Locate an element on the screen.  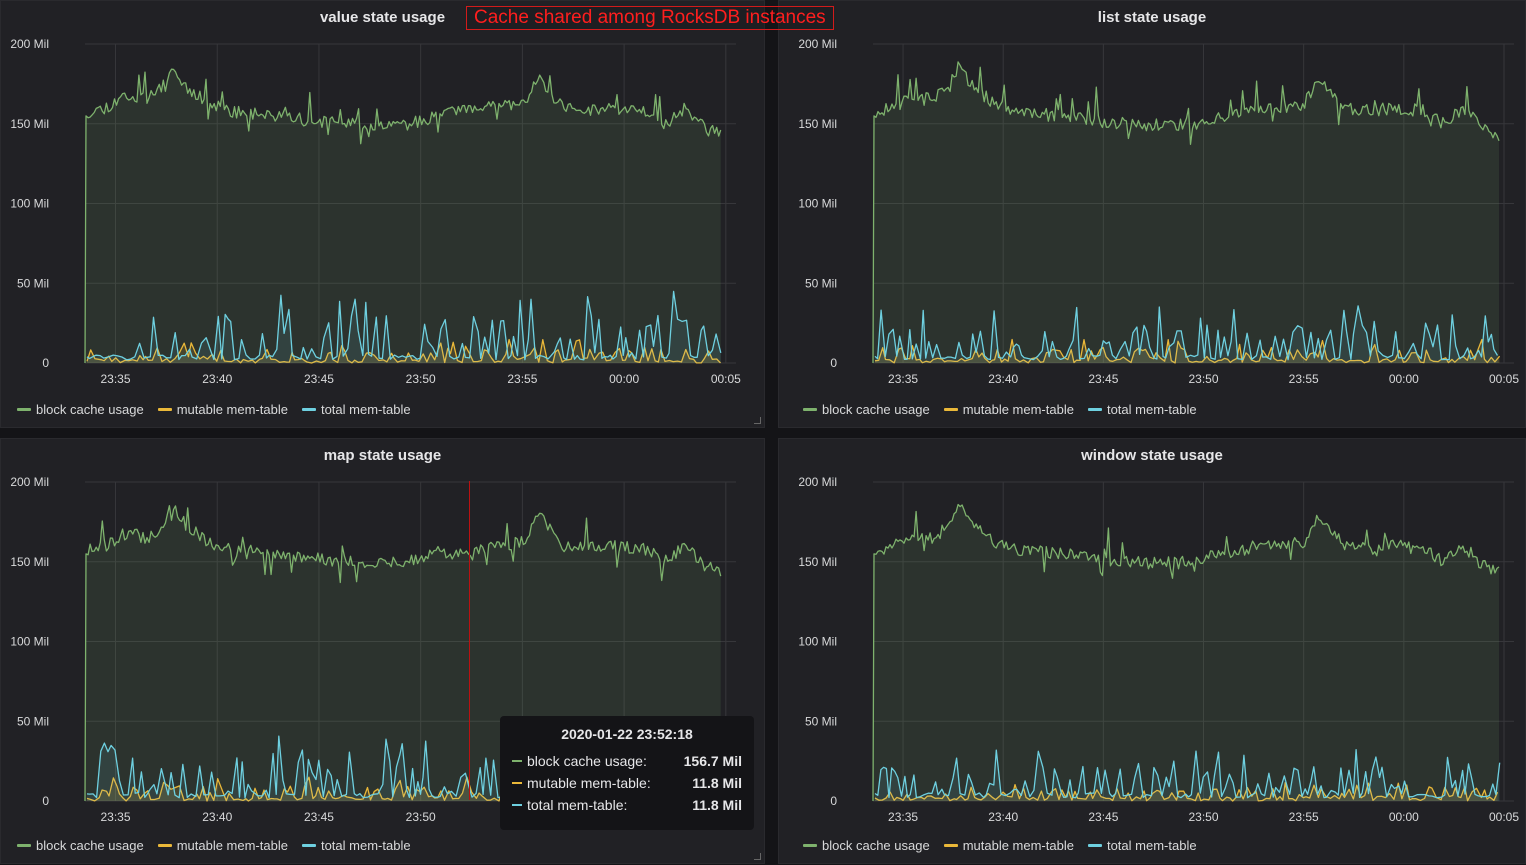
series-line-mutable-mem-table is located at coordinates (1187, 351).